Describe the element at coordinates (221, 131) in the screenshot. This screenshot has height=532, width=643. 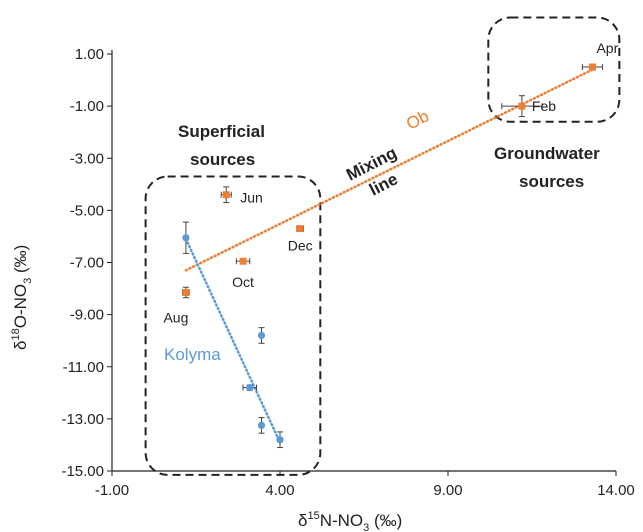
I see `annotation-superficial-1: Superficial` at that location.